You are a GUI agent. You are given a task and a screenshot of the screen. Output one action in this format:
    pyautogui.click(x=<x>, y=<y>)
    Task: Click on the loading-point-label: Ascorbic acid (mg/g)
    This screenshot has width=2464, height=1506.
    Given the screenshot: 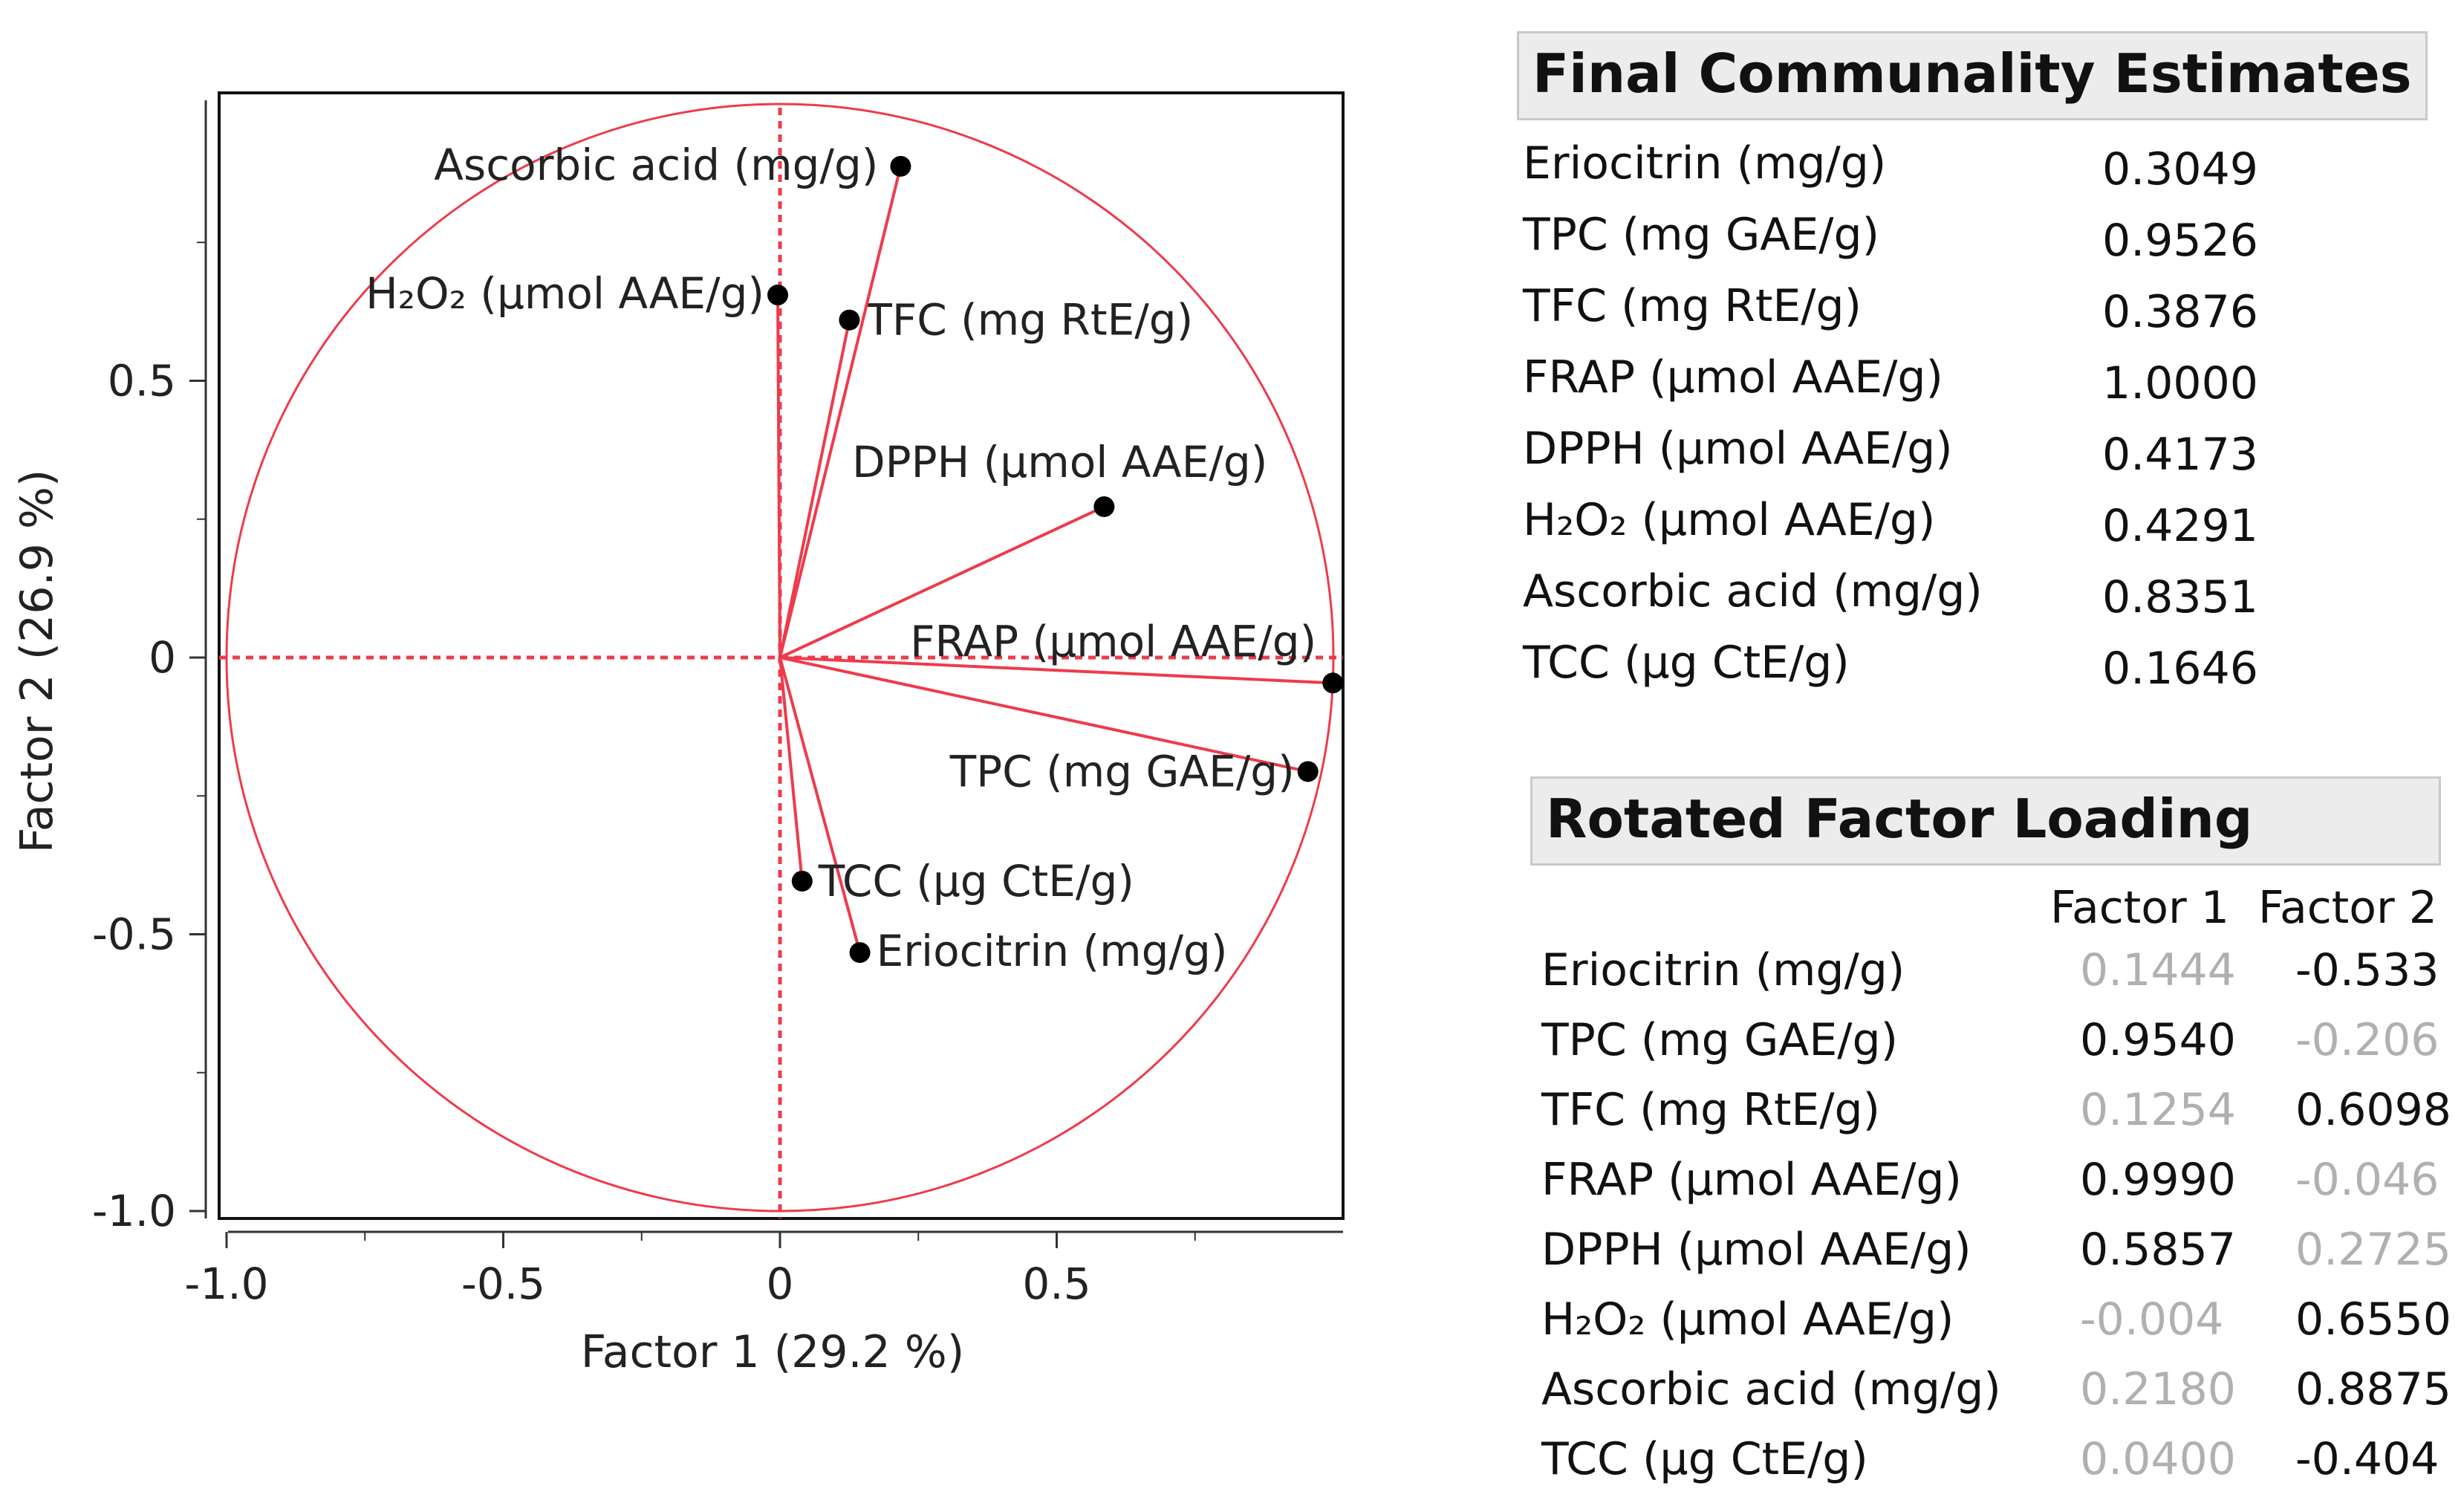 What is the action you would take?
    pyautogui.click(x=656, y=165)
    